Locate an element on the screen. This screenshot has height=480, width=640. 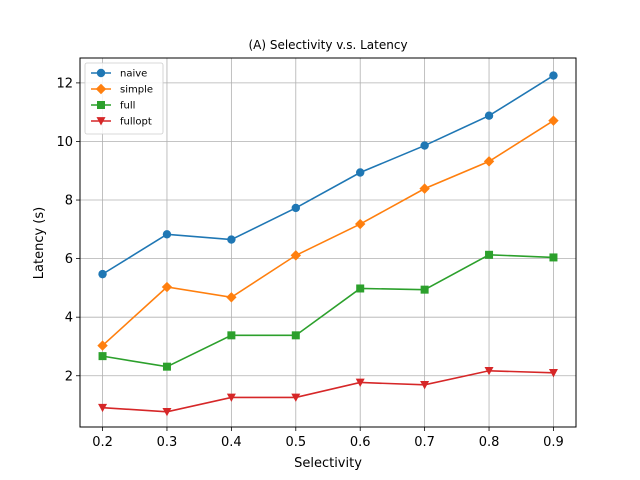
x-tick-label: 0.8 is located at coordinates (489, 442).